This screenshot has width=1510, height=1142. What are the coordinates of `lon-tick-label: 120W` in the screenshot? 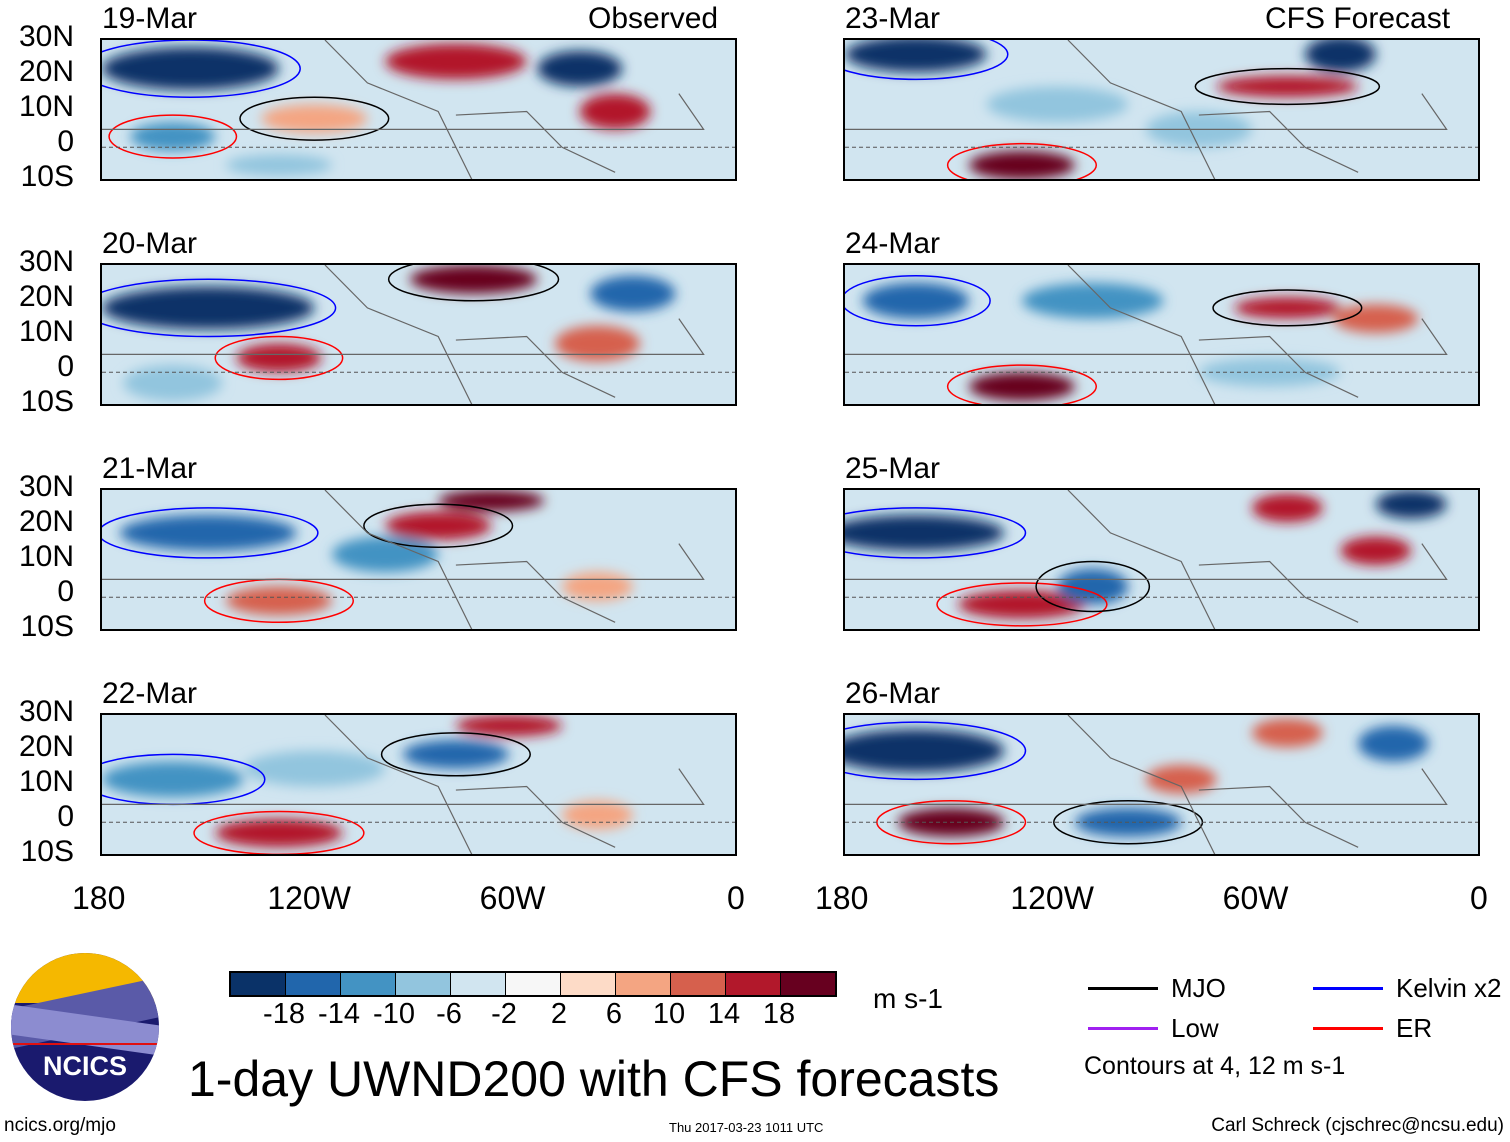 It's located at (309, 898).